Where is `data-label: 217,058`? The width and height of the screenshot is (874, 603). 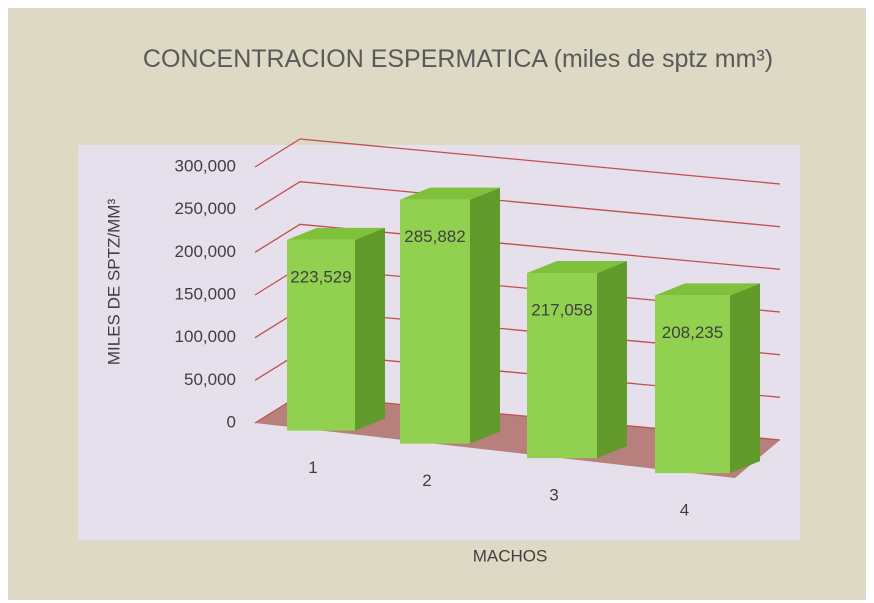 data-label: 217,058 is located at coordinates (561, 309).